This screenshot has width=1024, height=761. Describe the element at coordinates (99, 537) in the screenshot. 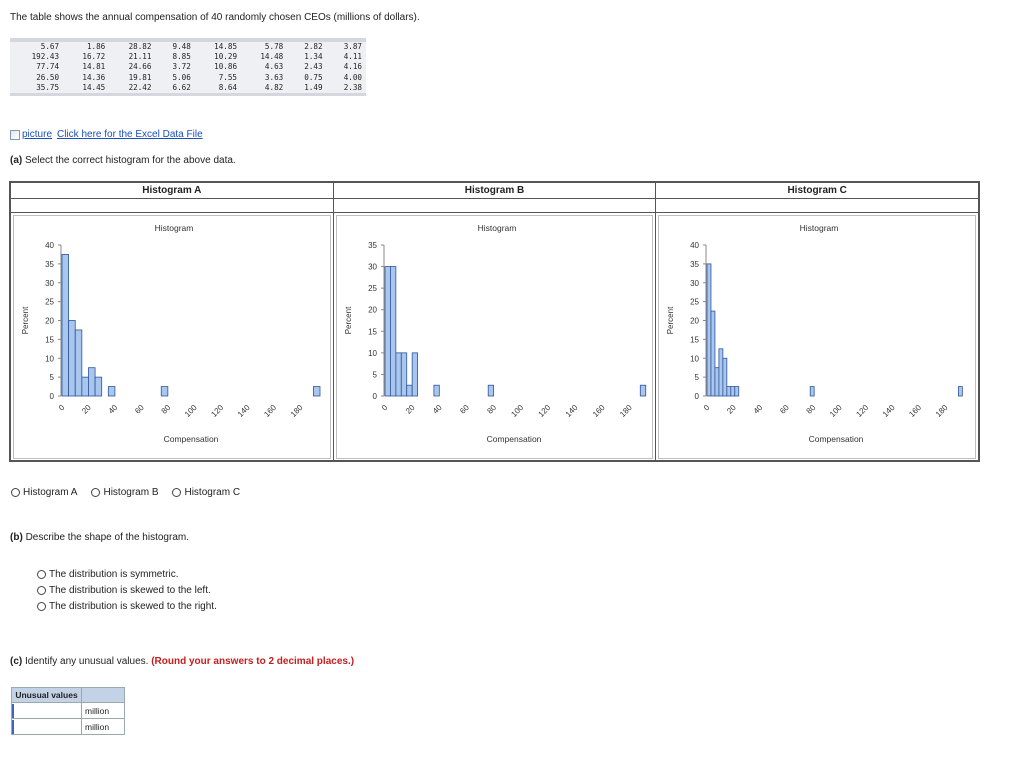

I see `part-b-prompt: (b) Describe the shape of the histogram.` at that location.